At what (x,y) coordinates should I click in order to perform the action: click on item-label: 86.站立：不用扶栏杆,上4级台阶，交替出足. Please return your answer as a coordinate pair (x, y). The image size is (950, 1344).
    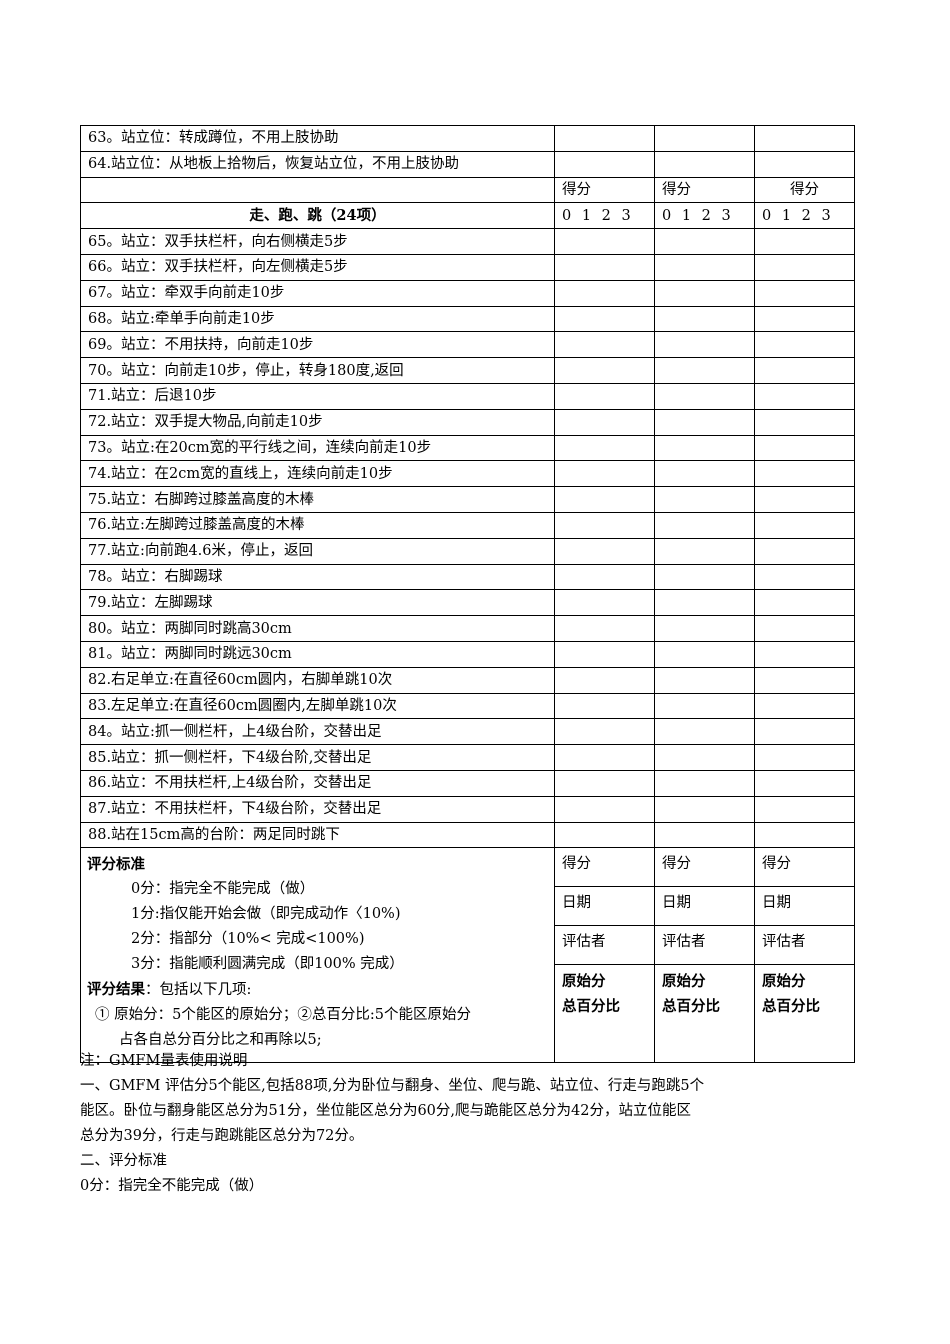
    Looking at the image, I should click on (317, 783).